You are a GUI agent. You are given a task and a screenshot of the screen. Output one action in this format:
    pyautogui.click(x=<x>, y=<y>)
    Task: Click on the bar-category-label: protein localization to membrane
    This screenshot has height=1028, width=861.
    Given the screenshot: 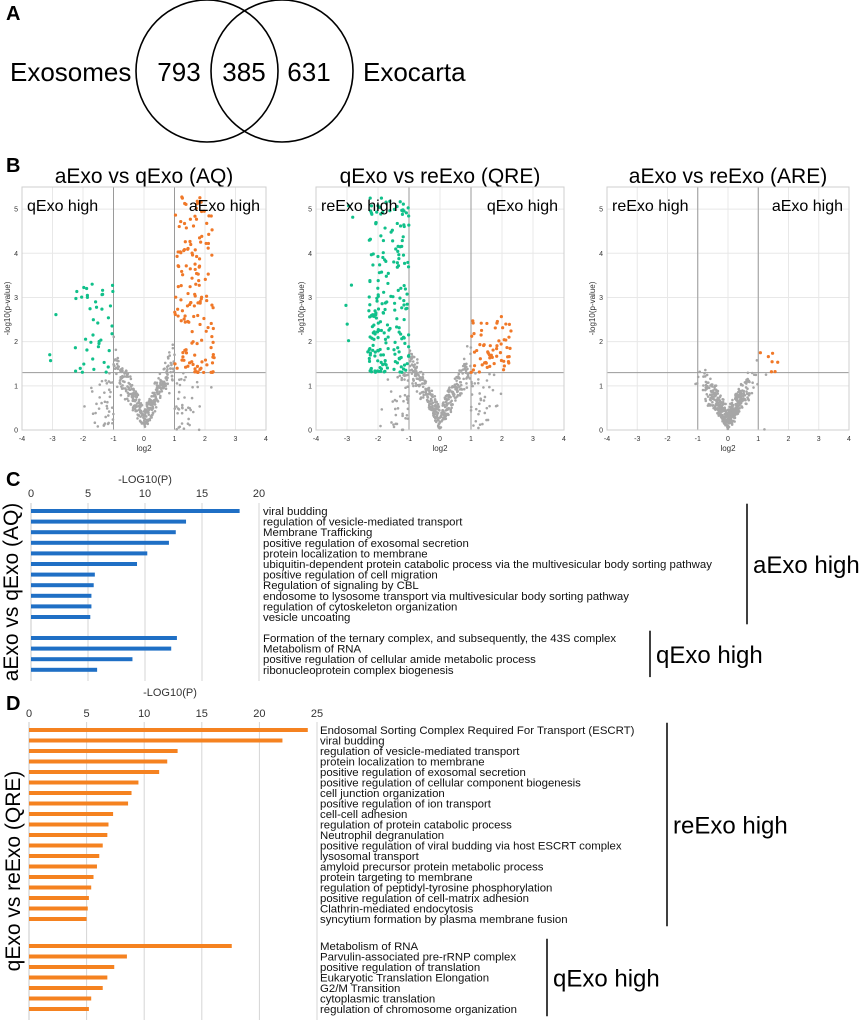 What is the action you would take?
    pyautogui.click(x=345, y=554)
    